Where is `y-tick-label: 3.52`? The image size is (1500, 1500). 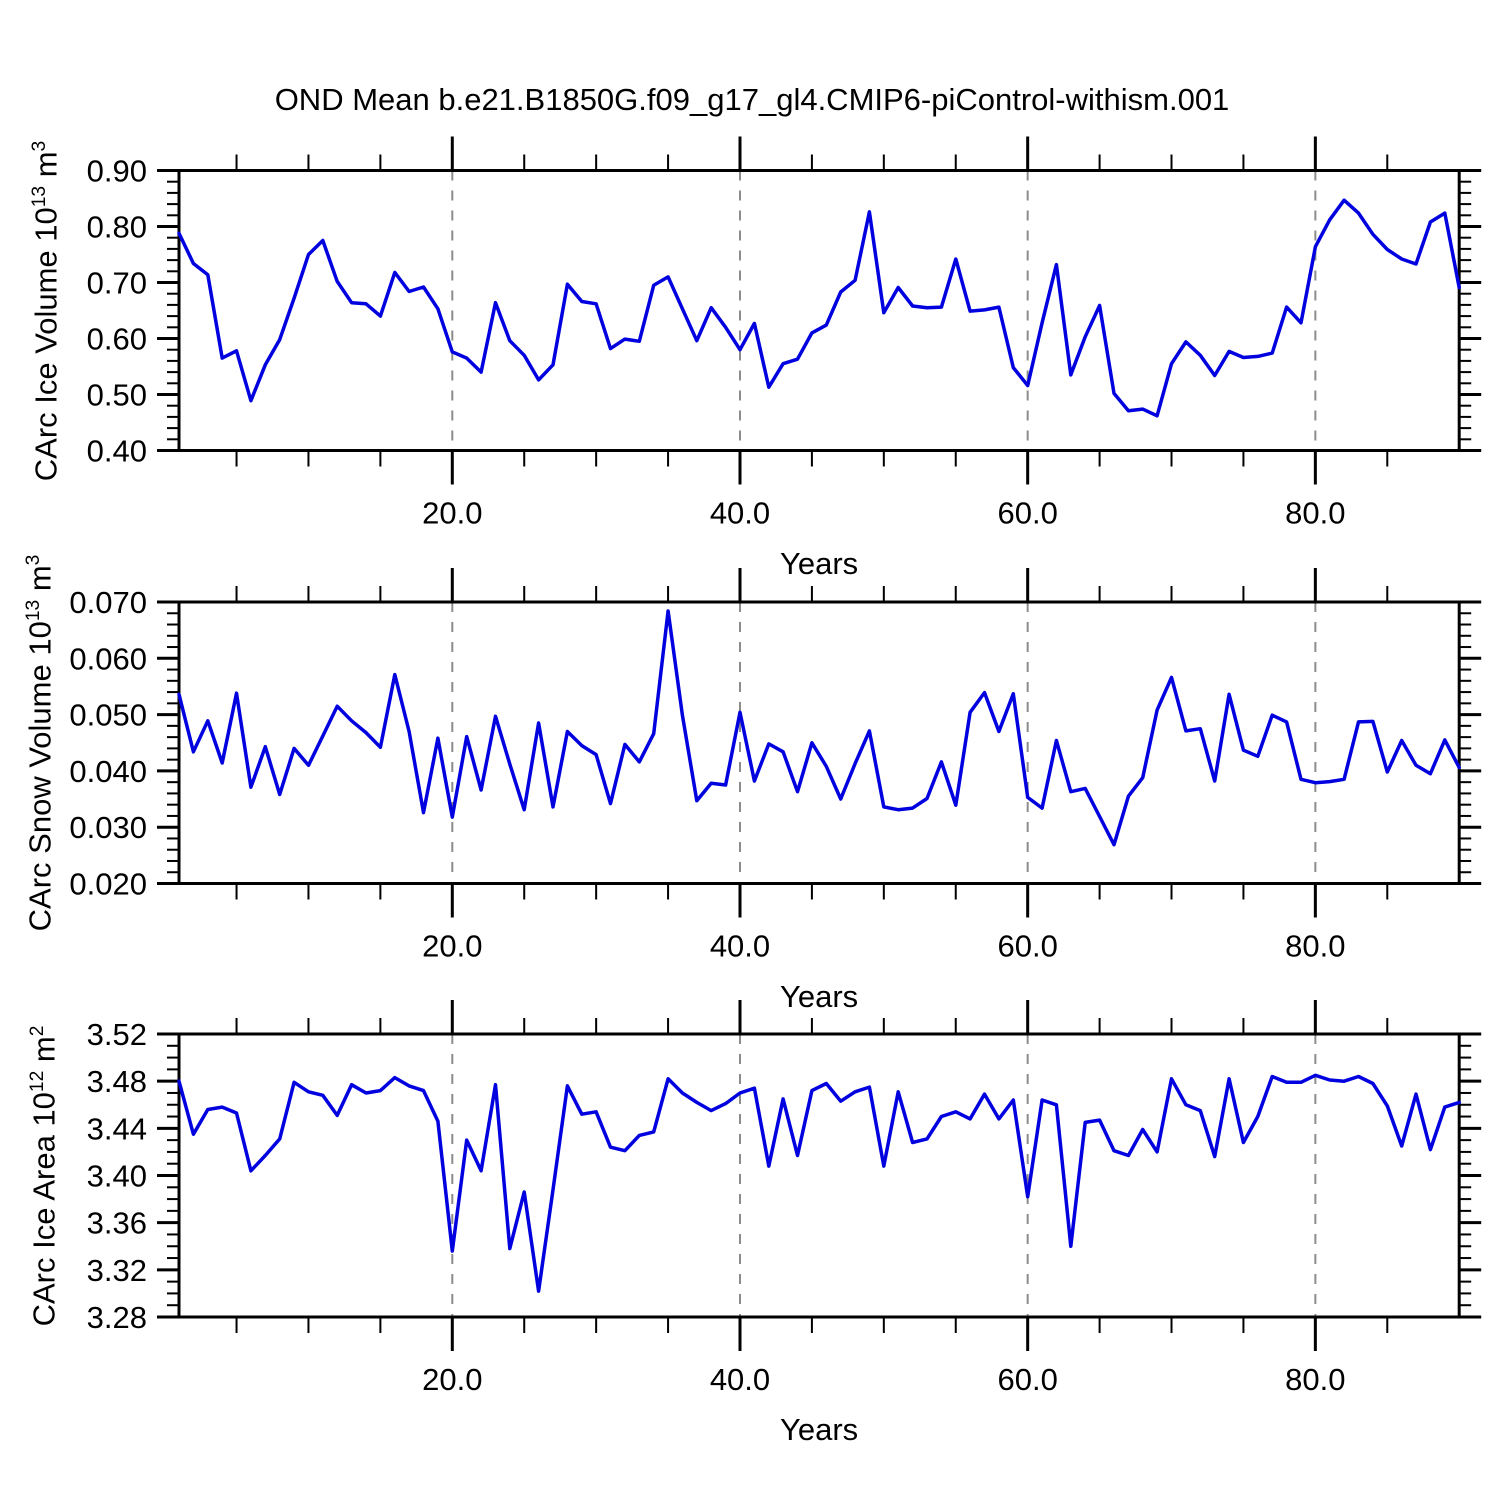 y-tick-label: 3.52 is located at coordinates (117, 1034).